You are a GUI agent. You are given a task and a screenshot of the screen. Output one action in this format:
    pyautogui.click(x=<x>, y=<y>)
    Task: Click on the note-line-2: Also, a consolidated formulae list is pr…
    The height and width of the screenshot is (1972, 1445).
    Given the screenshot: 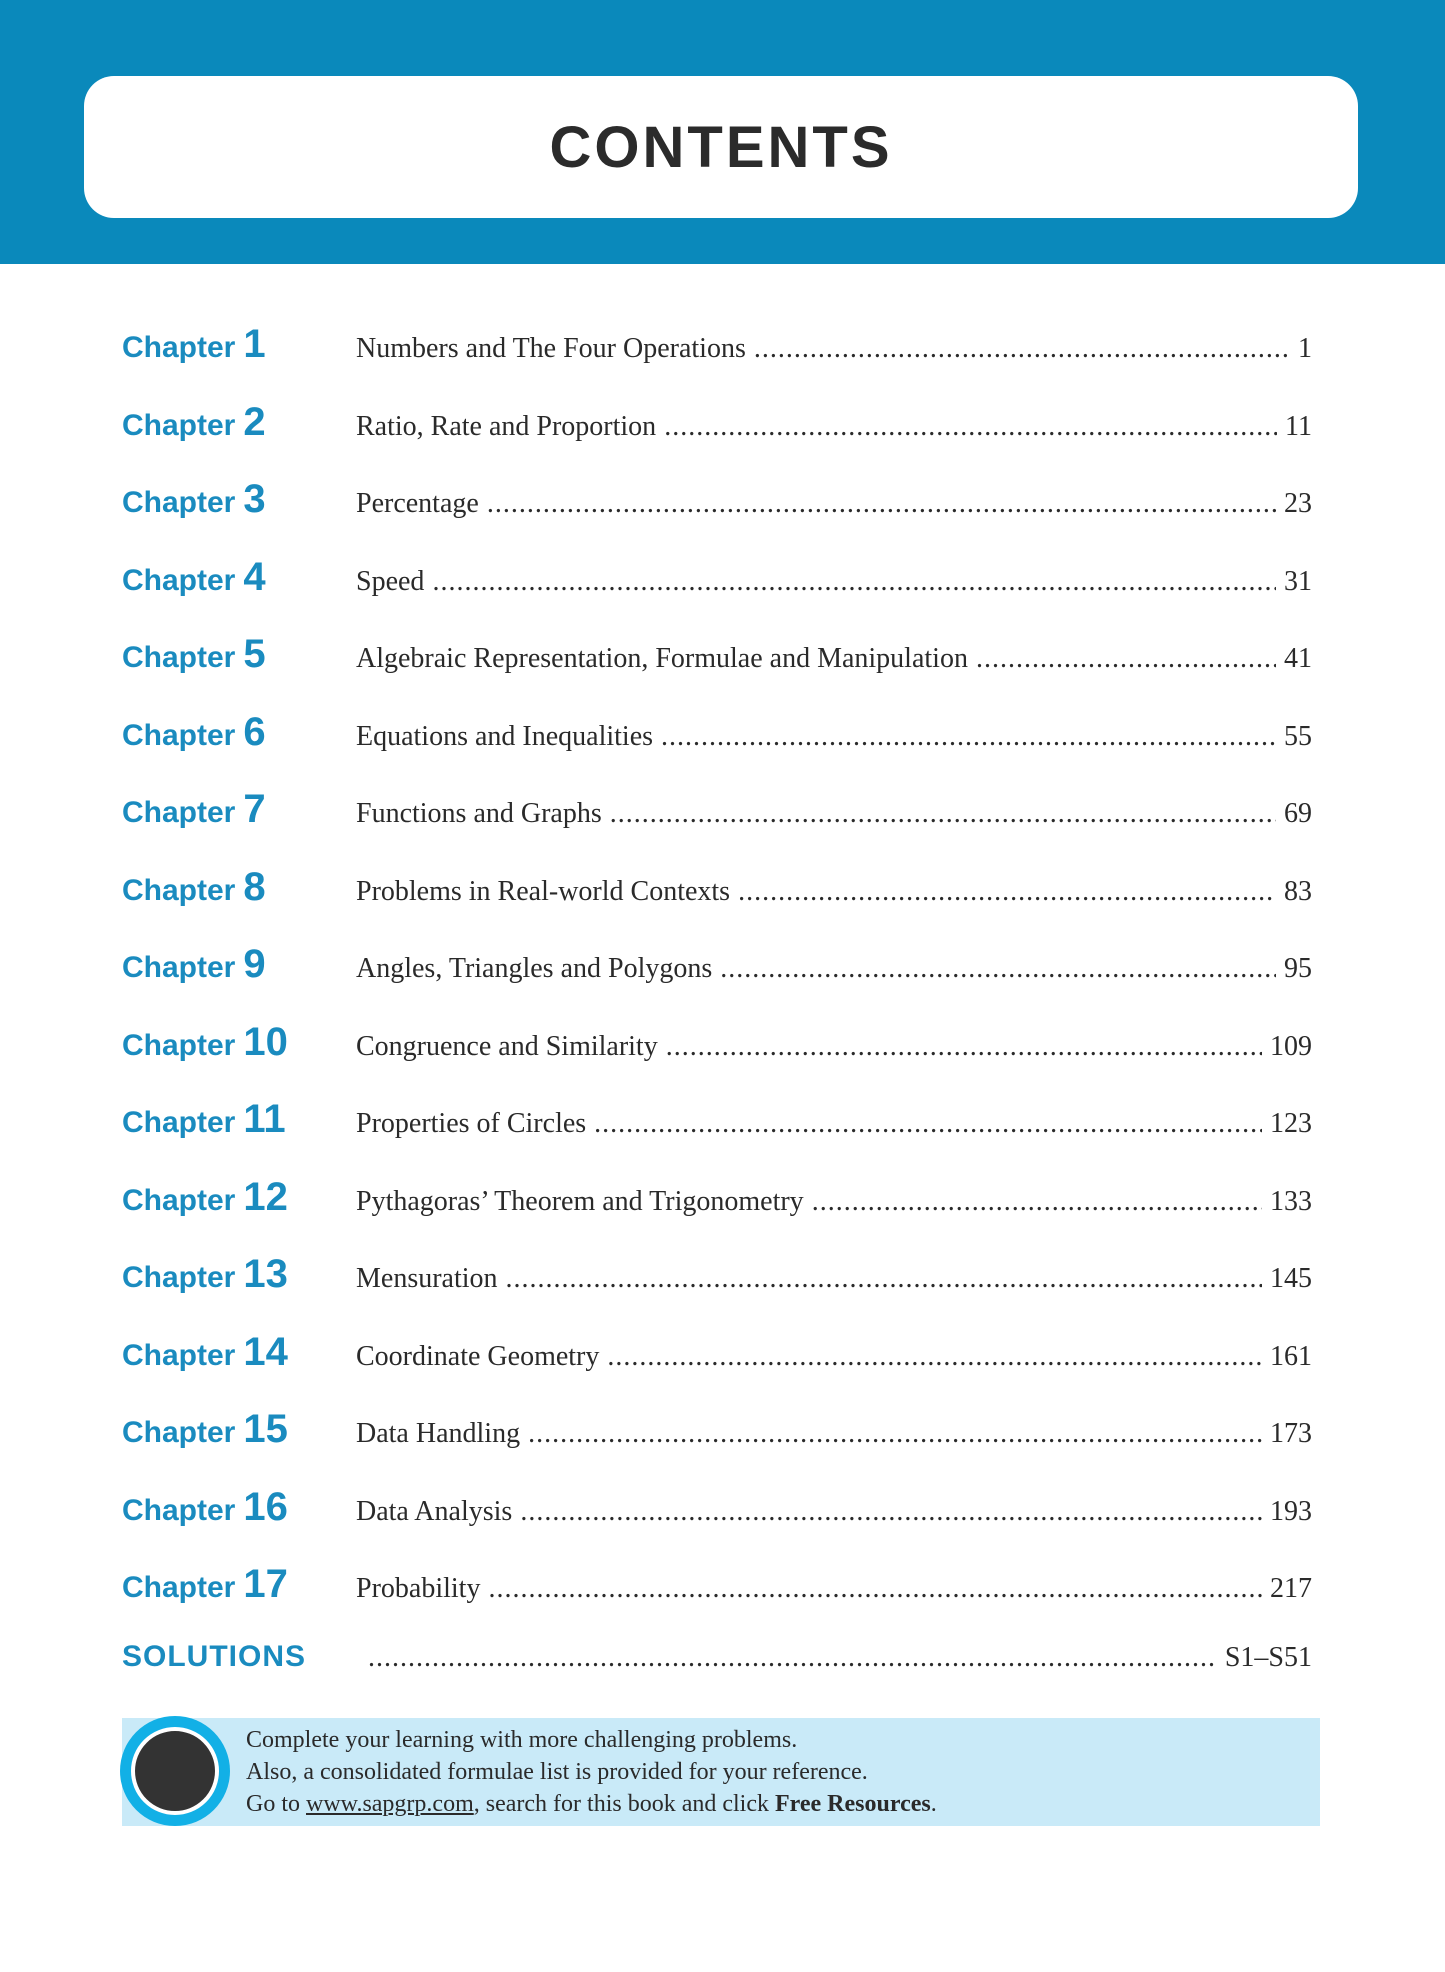 What is the action you would take?
    pyautogui.click(x=557, y=1772)
    